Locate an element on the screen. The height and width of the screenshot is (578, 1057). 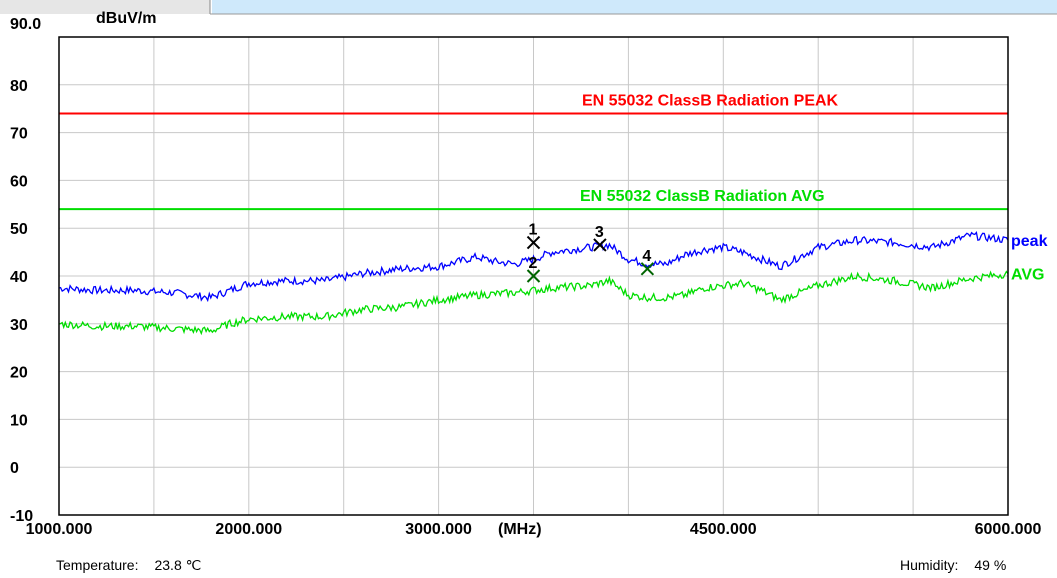
trace-peak is located at coordinates (533, 267).